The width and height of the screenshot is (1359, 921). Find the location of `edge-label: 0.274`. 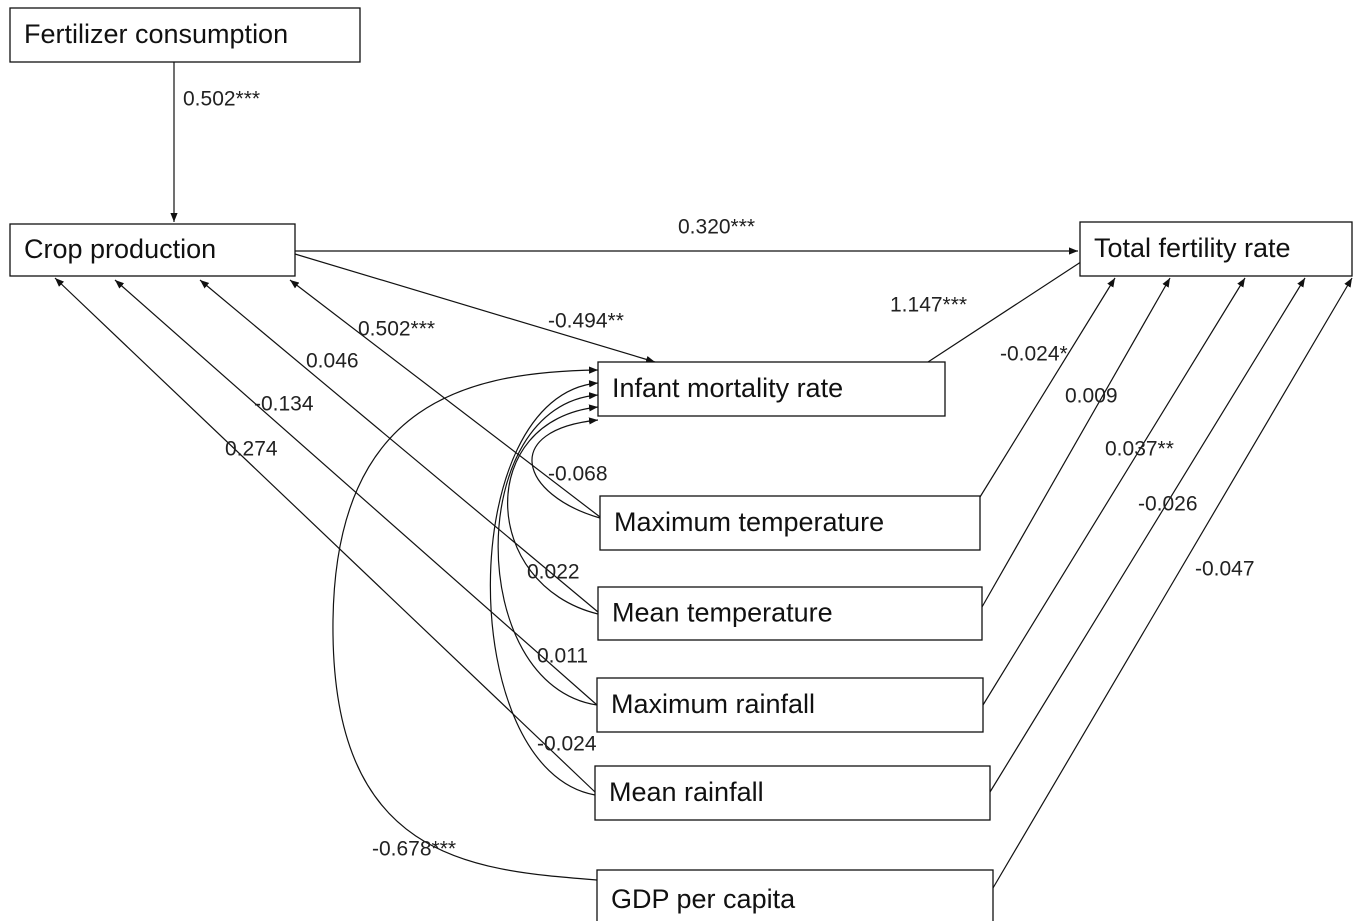

edge-label: 0.274 is located at coordinates (251, 449).